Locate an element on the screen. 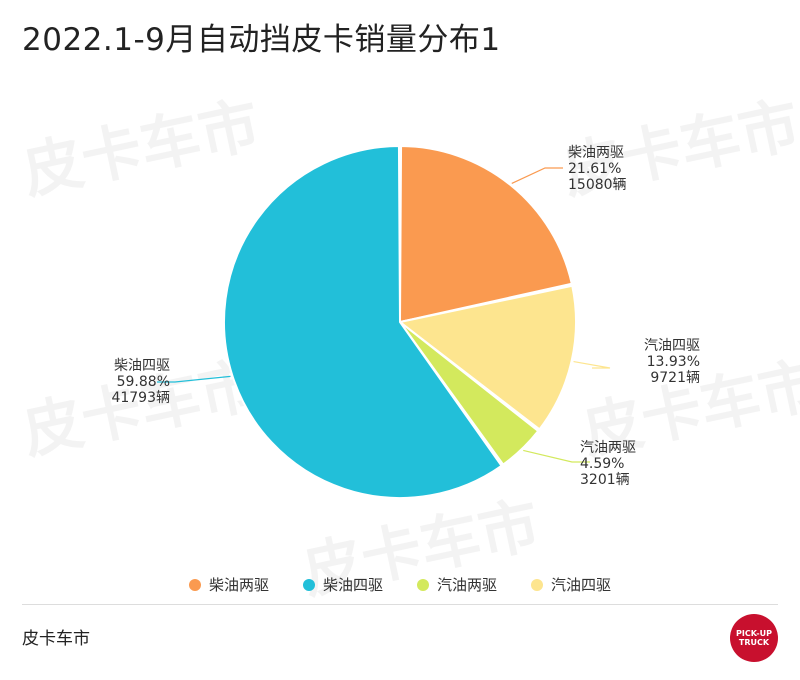 This screenshot has height=680, width=800. slice-label-percent: 4.59% is located at coordinates (602, 464).